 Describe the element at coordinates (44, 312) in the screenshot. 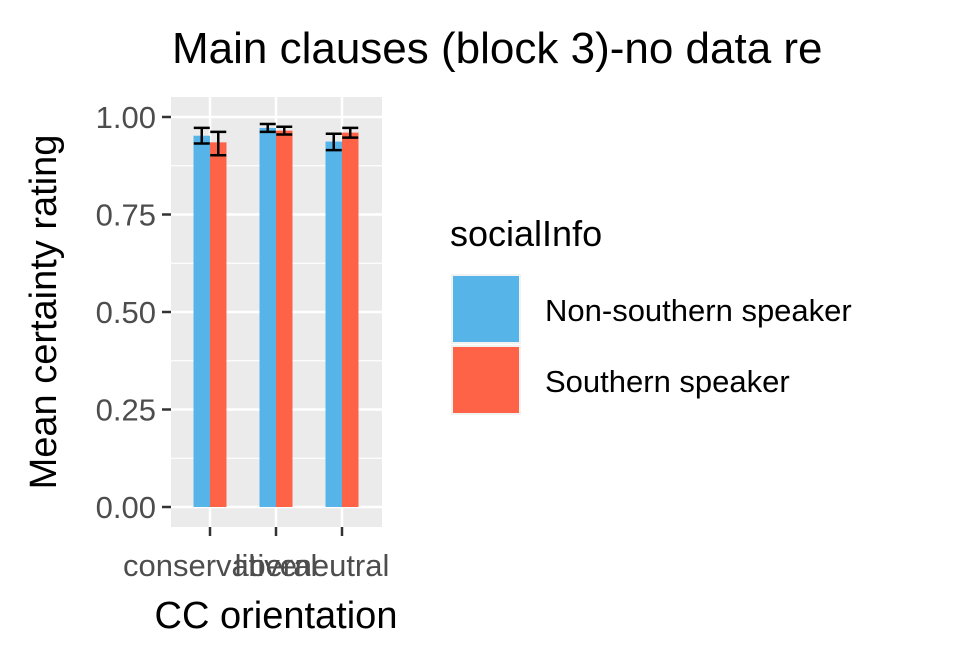

I see `y-axis-title: Mean certainty rating` at that location.